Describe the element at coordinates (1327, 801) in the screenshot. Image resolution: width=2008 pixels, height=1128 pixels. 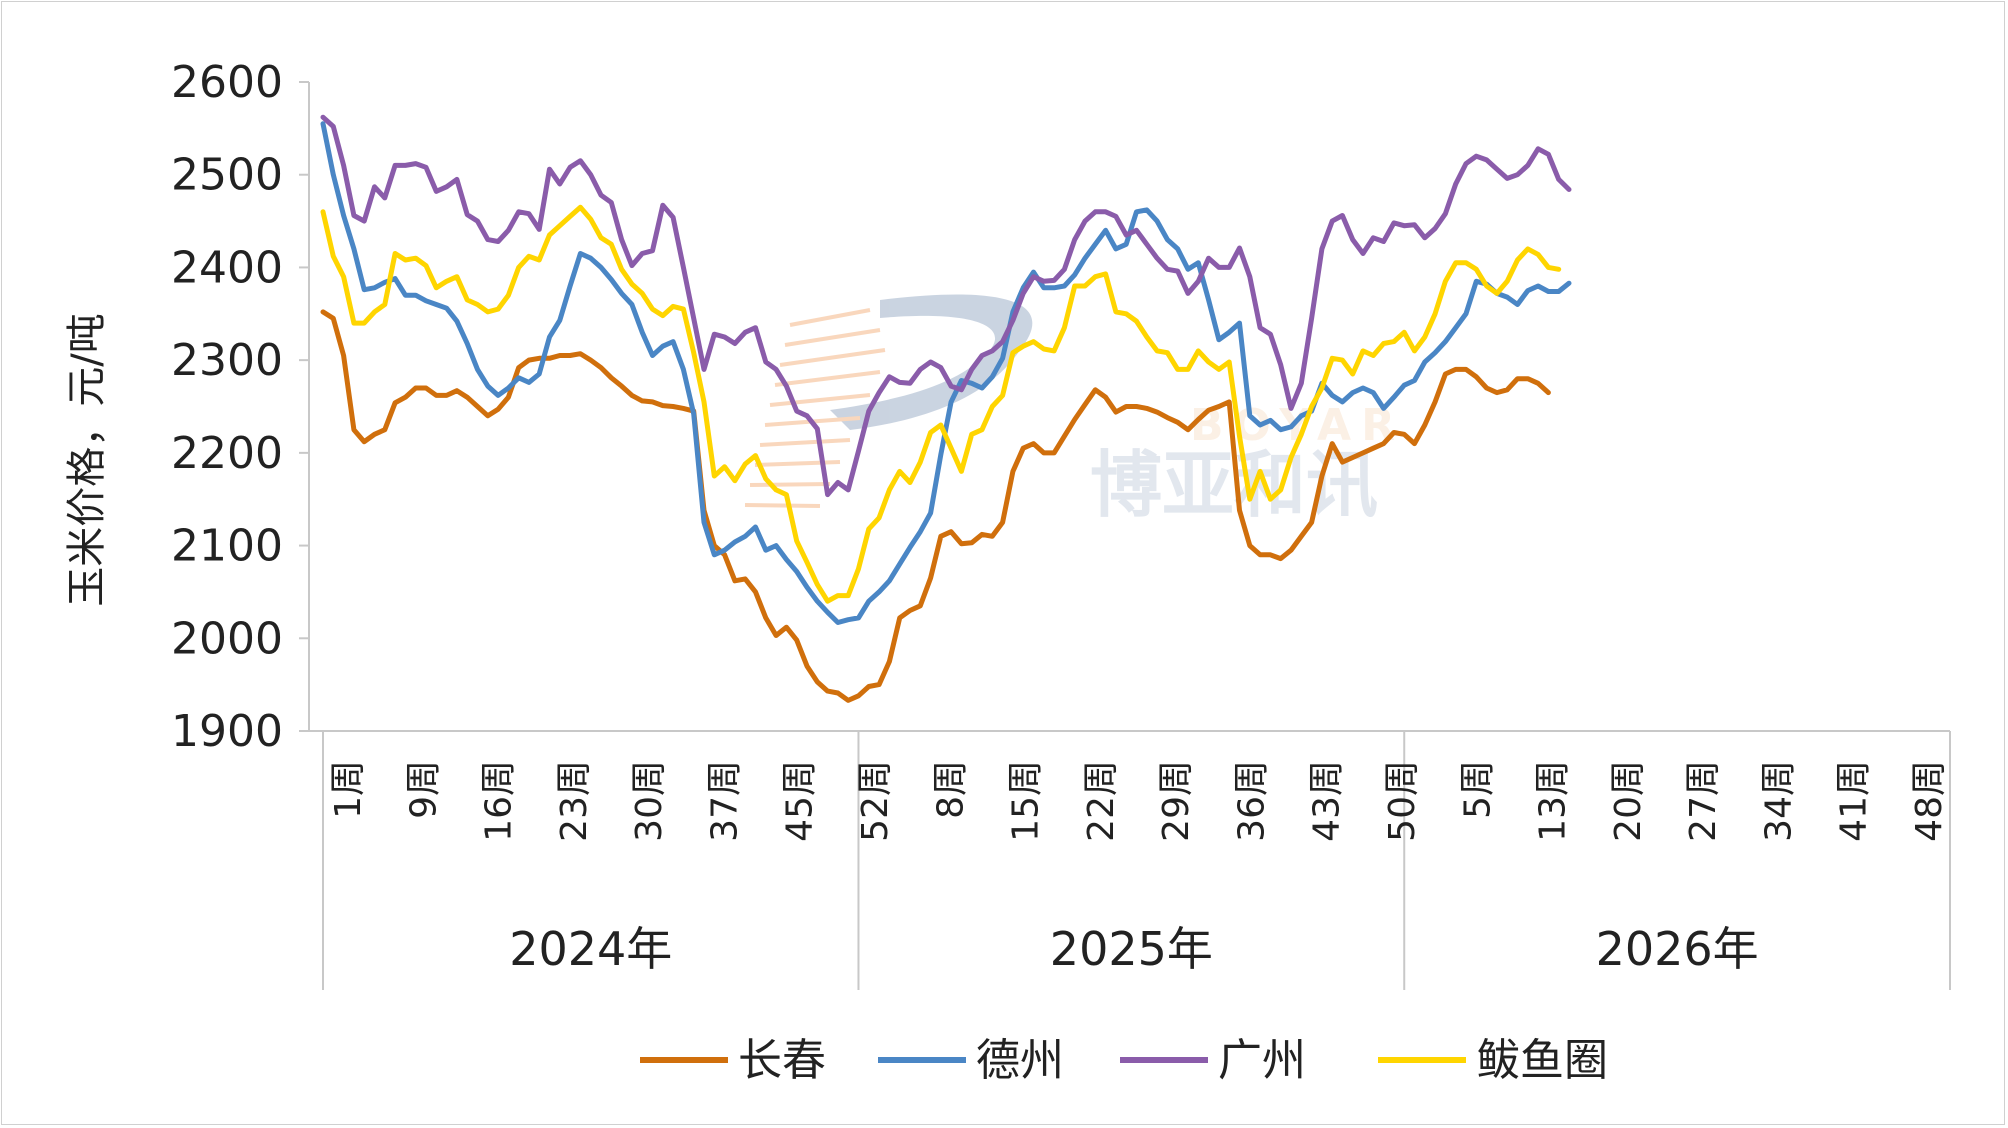
I see `x-tick-label: 43周` at that location.